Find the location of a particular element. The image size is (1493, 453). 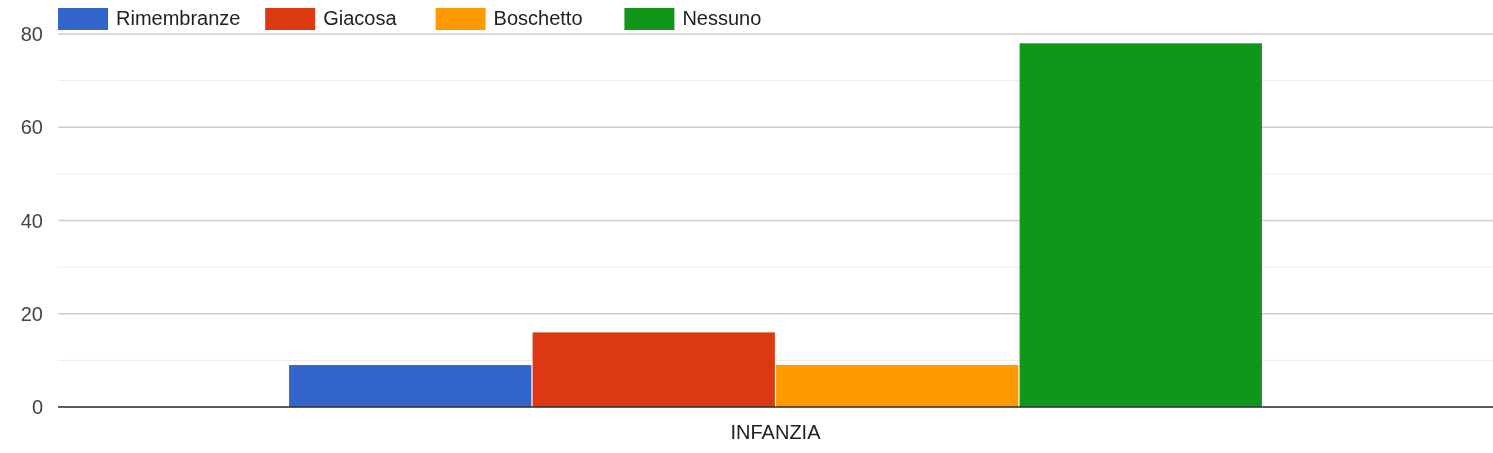

legend-label: Rimembranze is located at coordinates (178, 18).